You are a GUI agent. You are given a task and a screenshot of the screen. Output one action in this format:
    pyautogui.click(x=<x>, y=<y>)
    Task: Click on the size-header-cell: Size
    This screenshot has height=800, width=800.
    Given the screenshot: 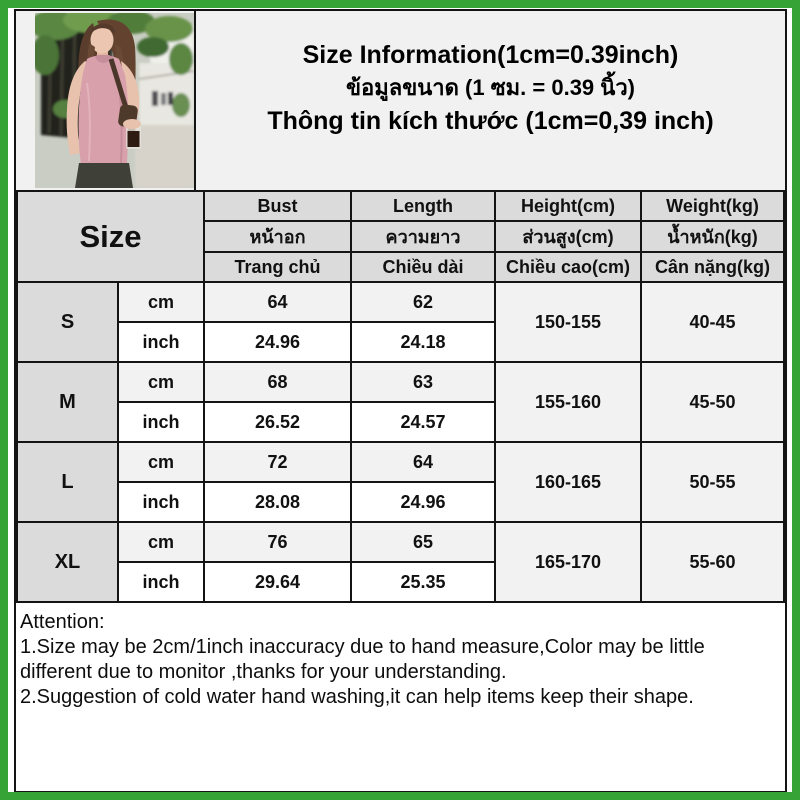 What is the action you would take?
    pyautogui.click(x=110, y=236)
    